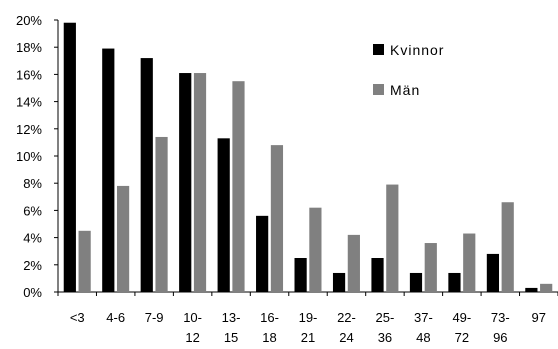  Describe the element at coordinates (77, 317) in the screenshot. I see `x-tick-label: <3` at that location.